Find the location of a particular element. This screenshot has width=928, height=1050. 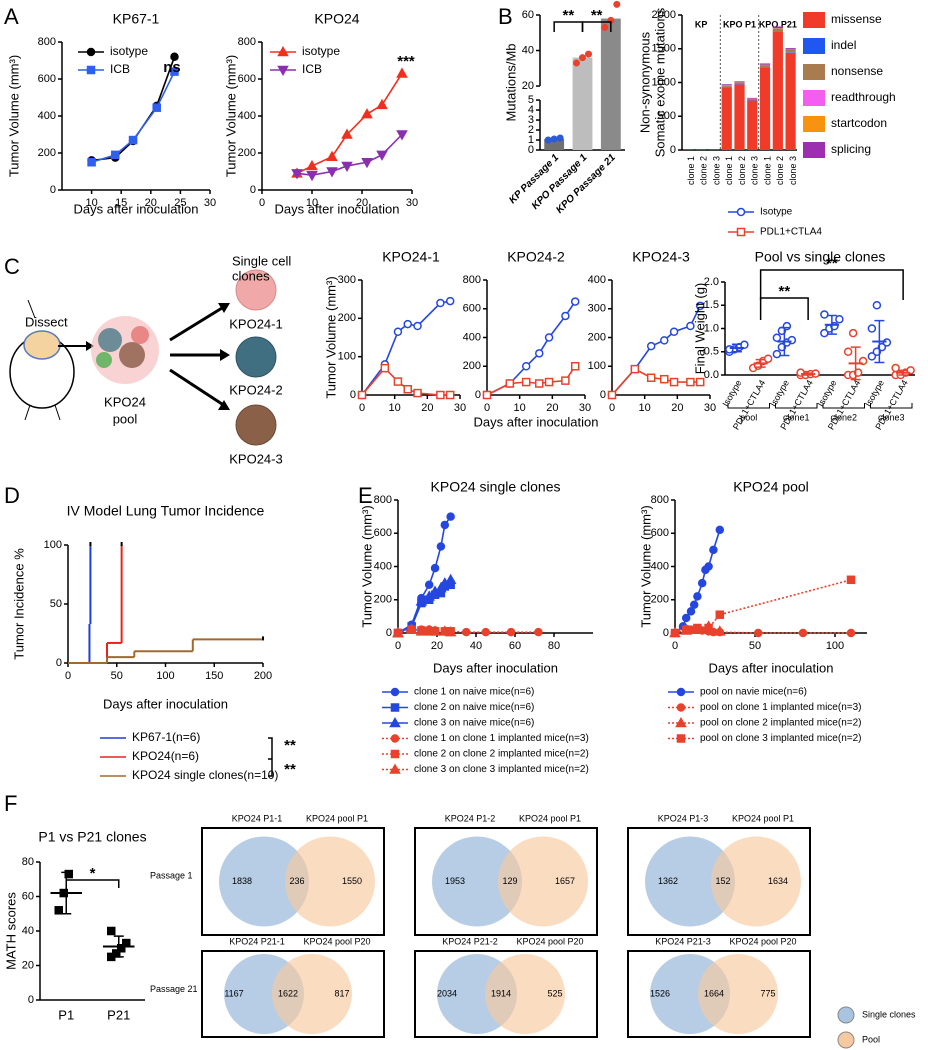

panel-label: F is located at coordinates (10, 803).